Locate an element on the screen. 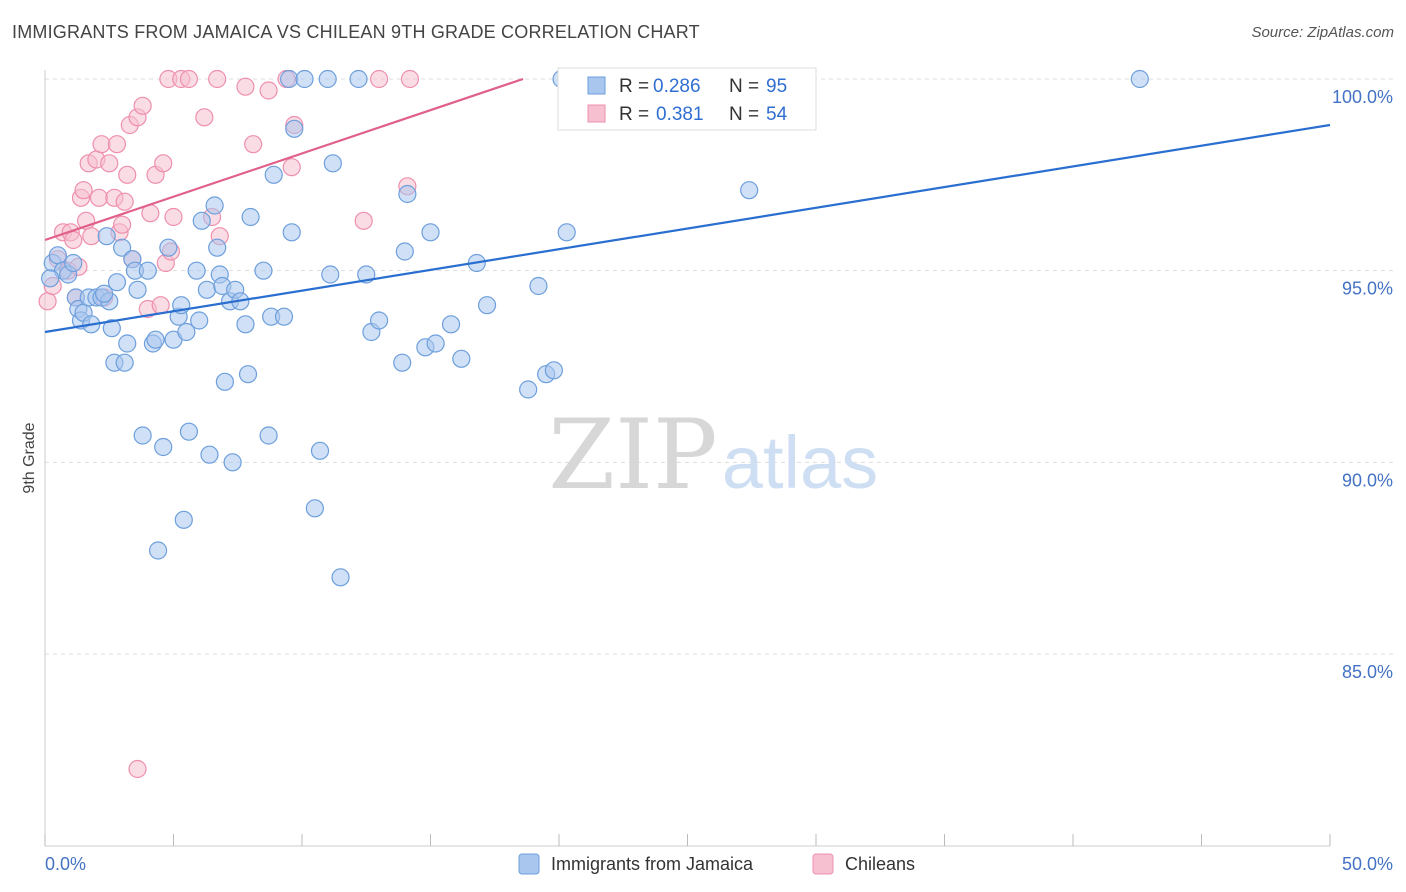 This screenshot has width=1406, height=892. legend-swatch-chileans is located at coordinates (596, 113).